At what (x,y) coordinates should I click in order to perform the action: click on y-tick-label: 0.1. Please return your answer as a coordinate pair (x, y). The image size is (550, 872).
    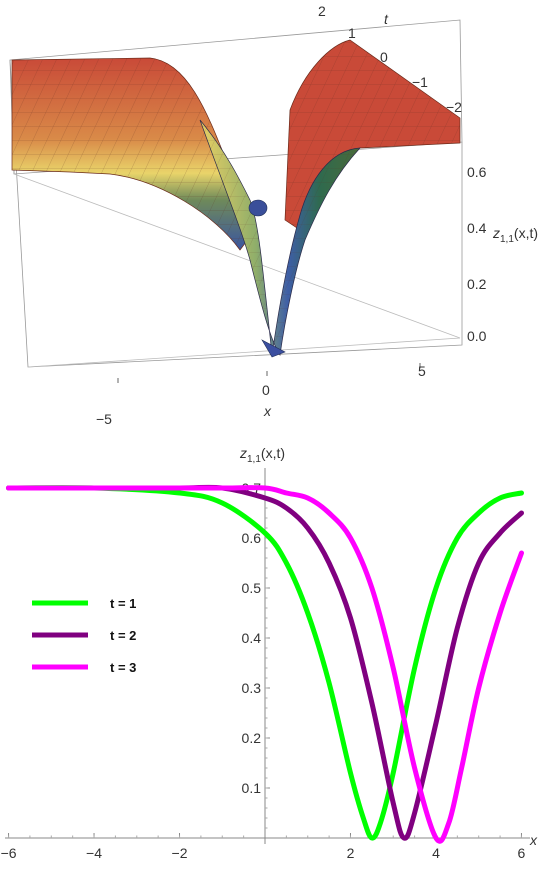
    Looking at the image, I should click on (252, 788).